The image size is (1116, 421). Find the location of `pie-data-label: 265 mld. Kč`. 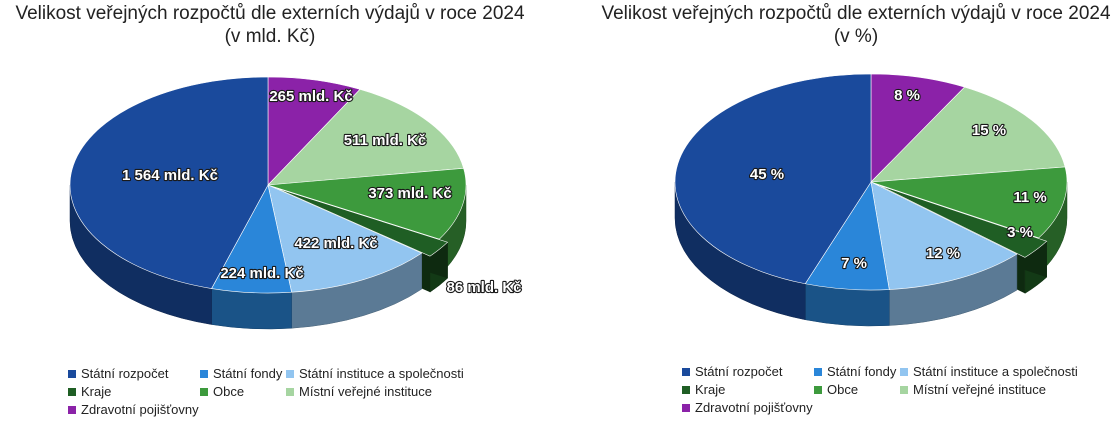

pie-data-label: 265 mld. Kč is located at coordinates (310, 96).